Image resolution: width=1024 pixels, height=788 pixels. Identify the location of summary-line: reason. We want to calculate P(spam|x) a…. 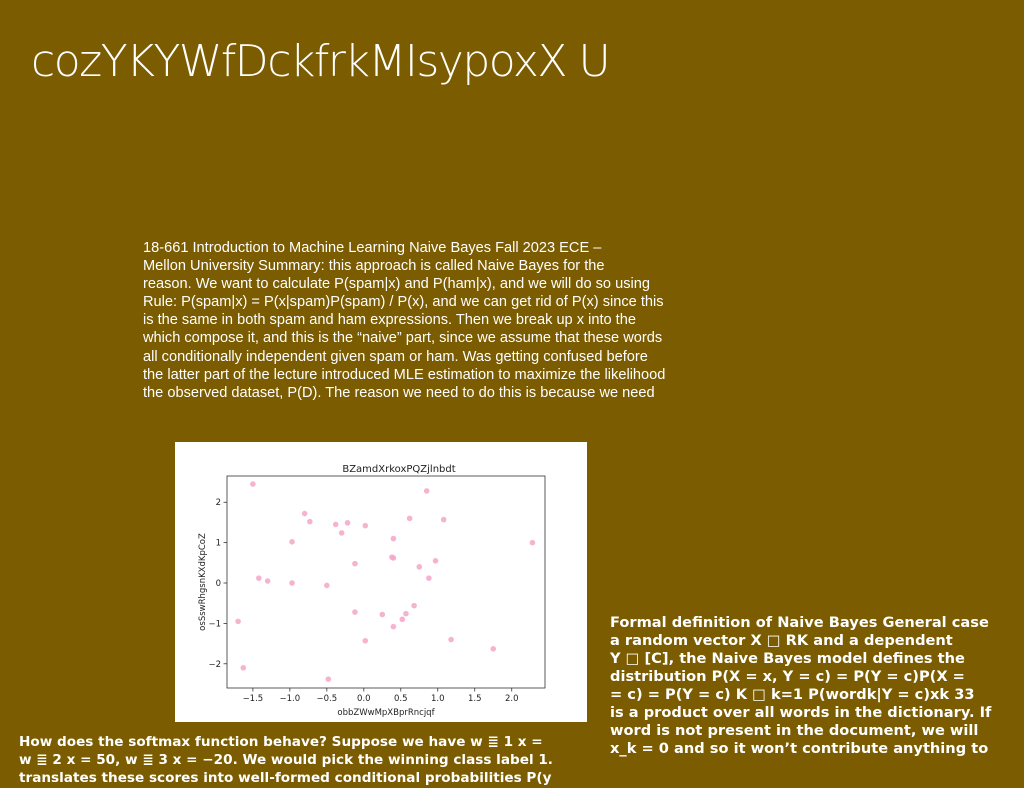
(396, 284).